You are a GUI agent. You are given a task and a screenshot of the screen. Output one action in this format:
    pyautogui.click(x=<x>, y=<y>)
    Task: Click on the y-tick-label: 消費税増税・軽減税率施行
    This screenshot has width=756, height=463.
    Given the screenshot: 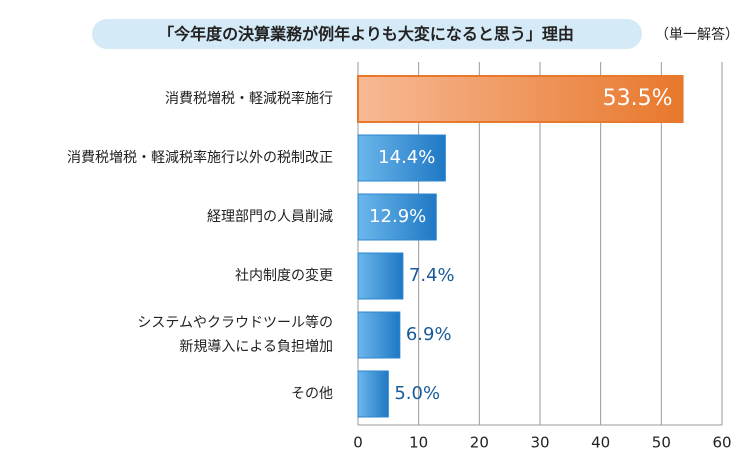 What is the action you would take?
    pyautogui.click(x=249, y=98)
    